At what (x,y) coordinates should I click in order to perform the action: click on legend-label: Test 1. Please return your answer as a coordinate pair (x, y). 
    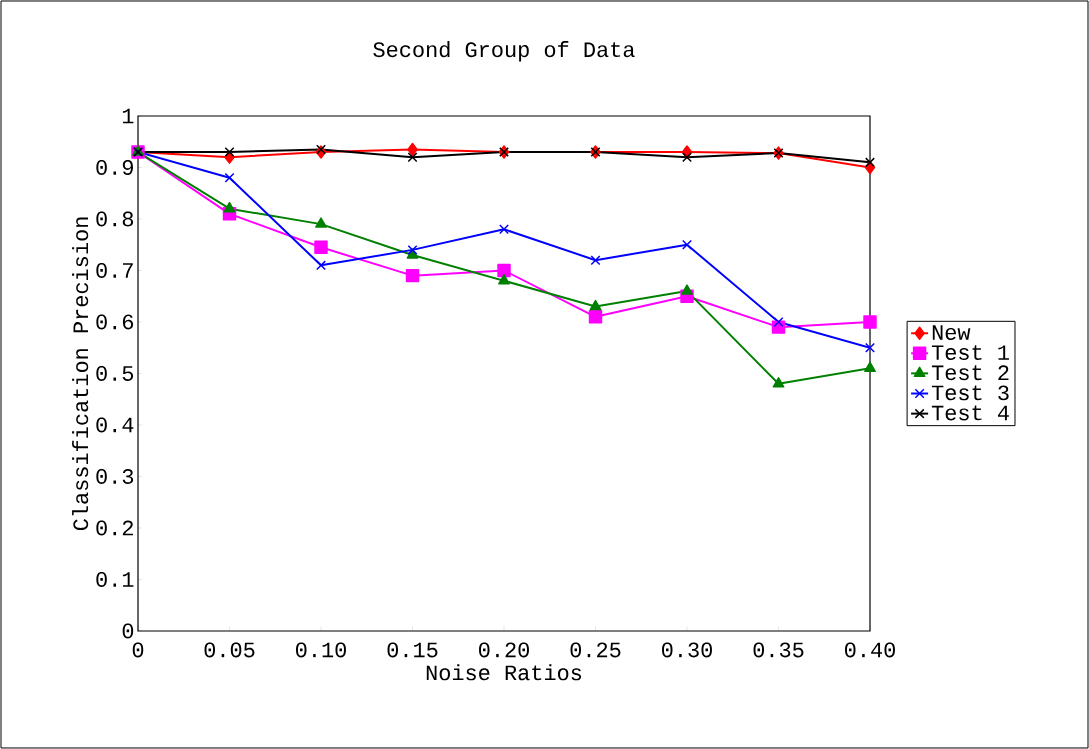
    Looking at the image, I should click on (970, 353).